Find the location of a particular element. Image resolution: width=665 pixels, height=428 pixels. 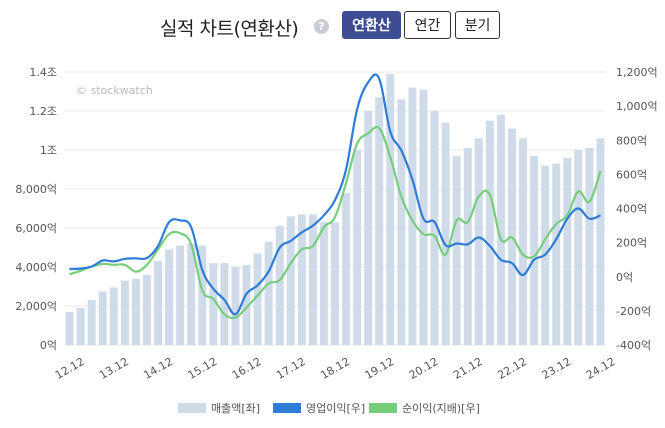

legend-swatch-revenue is located at coordinates (192, 408).